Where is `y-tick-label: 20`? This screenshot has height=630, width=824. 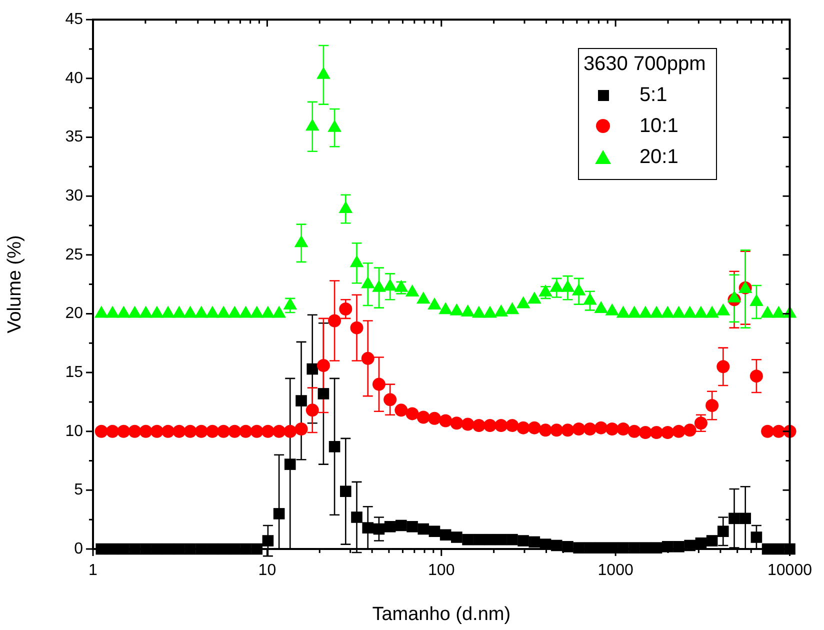 y-tick-label: 20 is located at coordinates (74, 313).